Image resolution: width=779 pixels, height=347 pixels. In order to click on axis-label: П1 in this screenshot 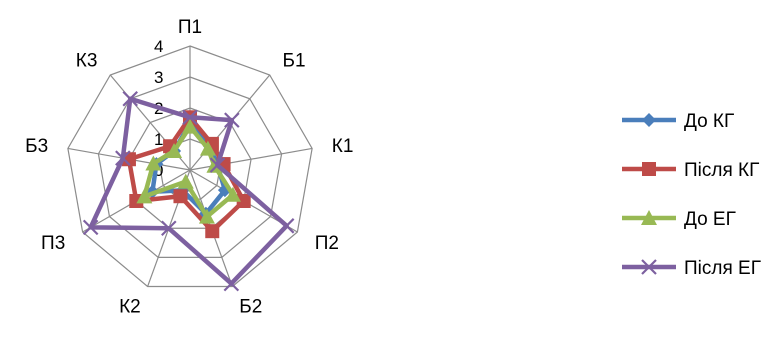, I will do `click(190, 27)`.